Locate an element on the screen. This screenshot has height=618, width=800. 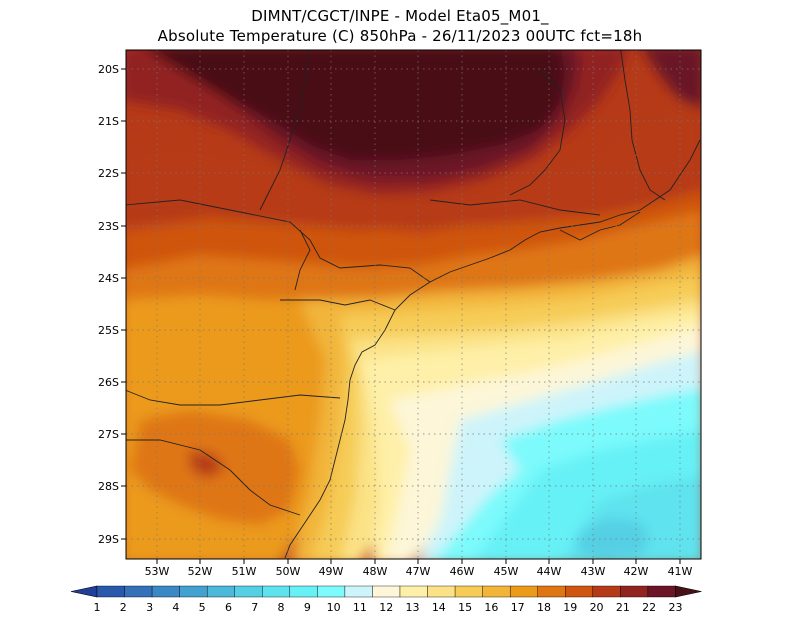
lon-label: 44W is located at coordinates (549, 571).